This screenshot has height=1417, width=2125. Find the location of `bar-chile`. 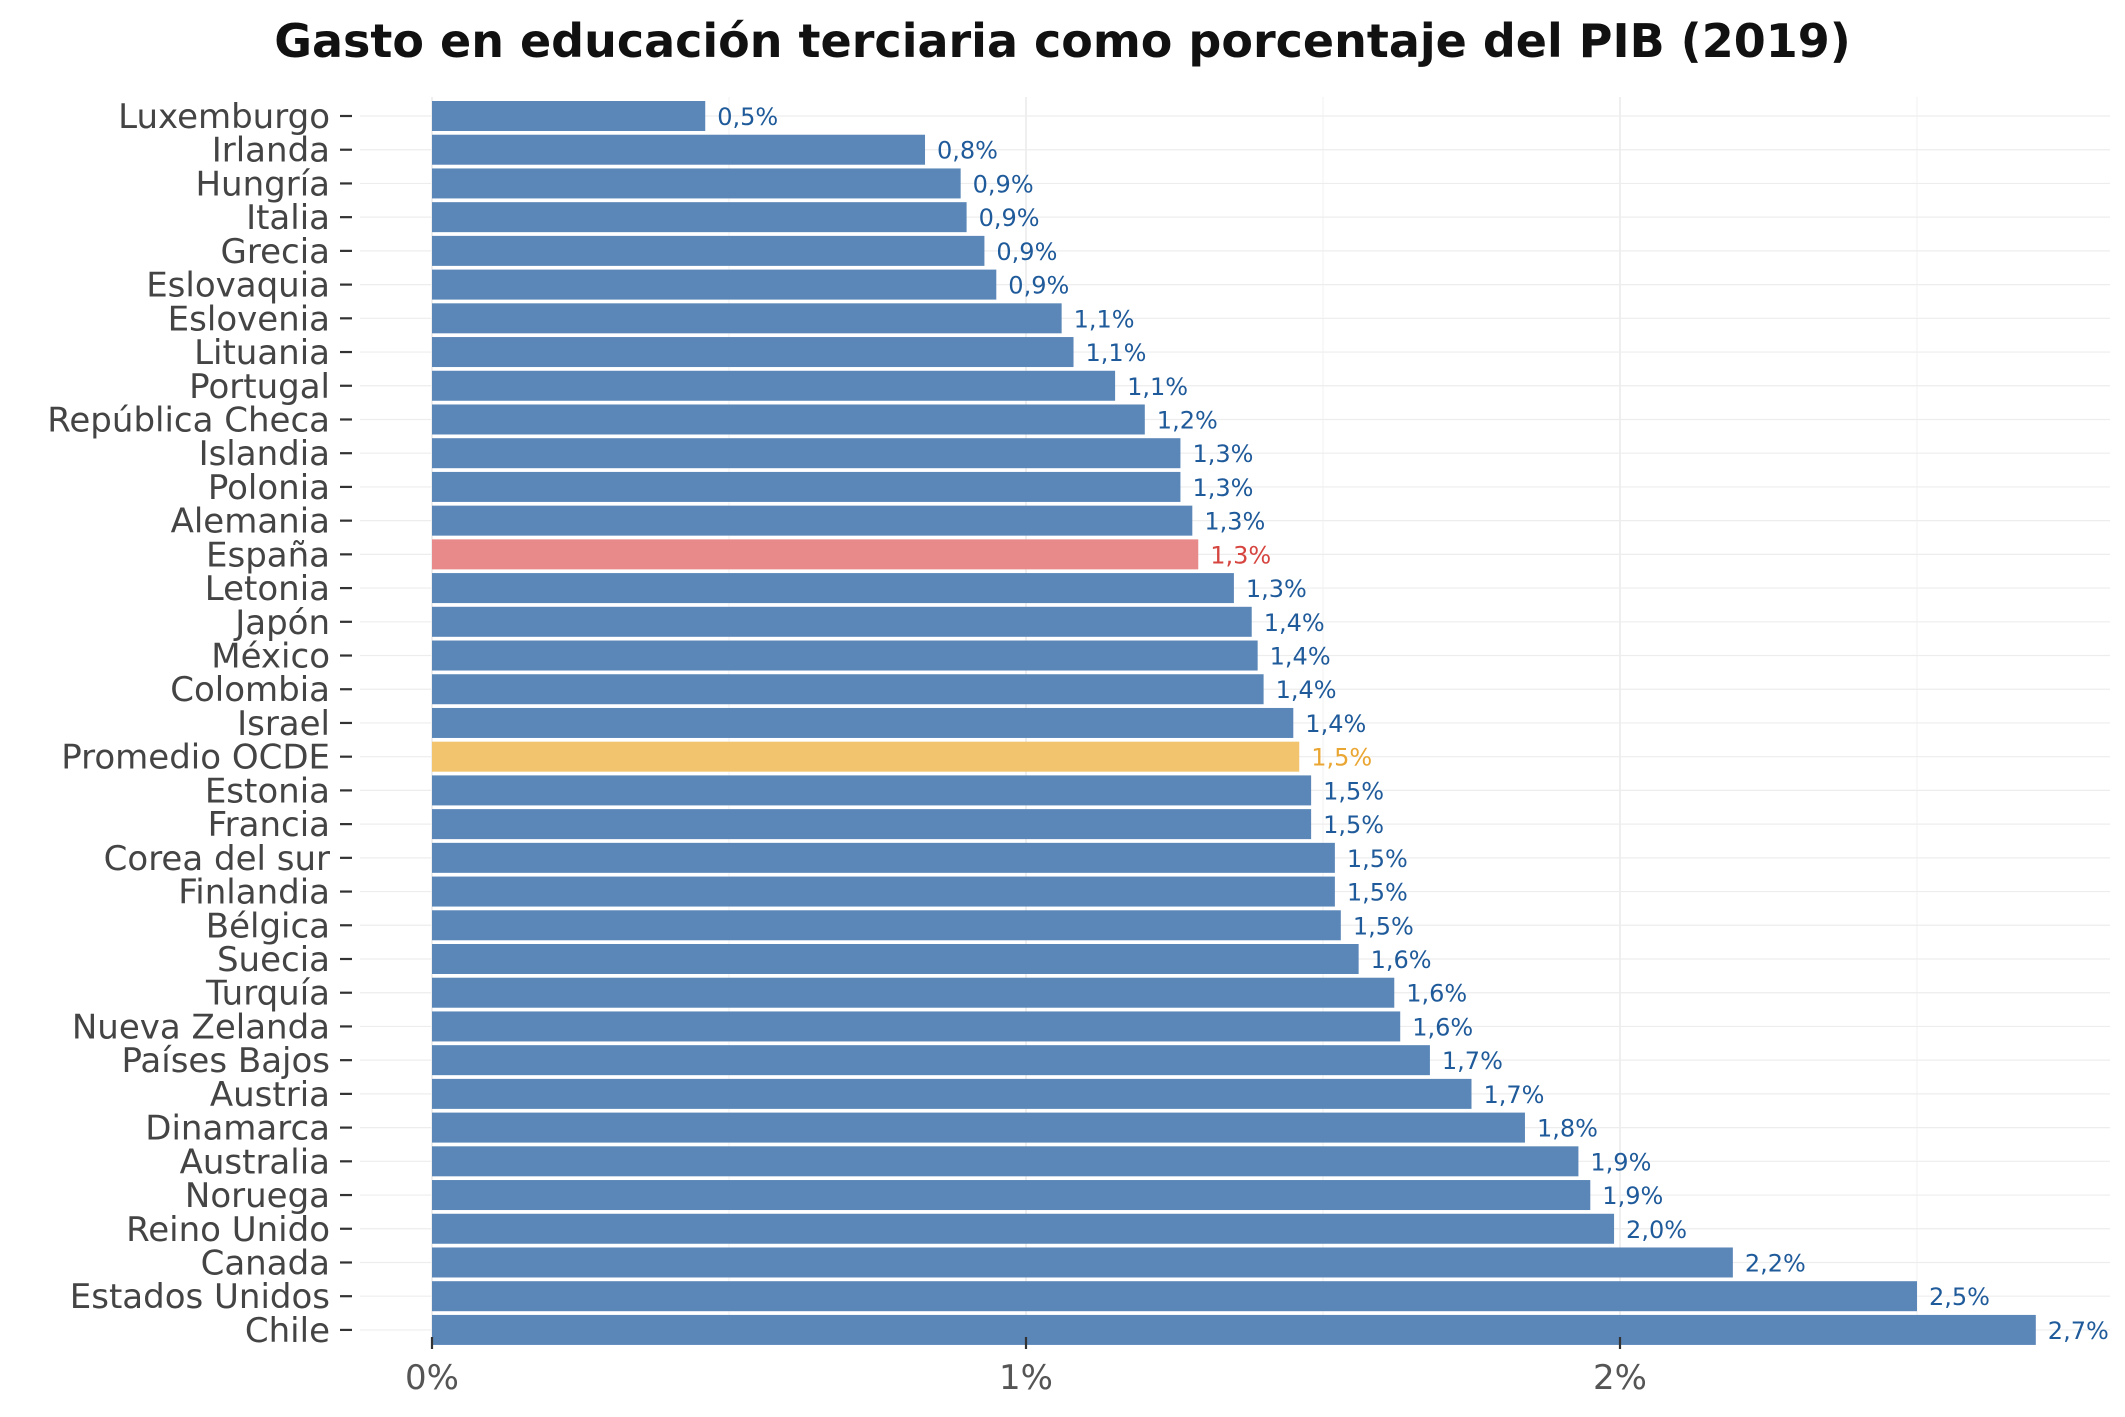

bar-chile is located at coordinates (1234, 1329).